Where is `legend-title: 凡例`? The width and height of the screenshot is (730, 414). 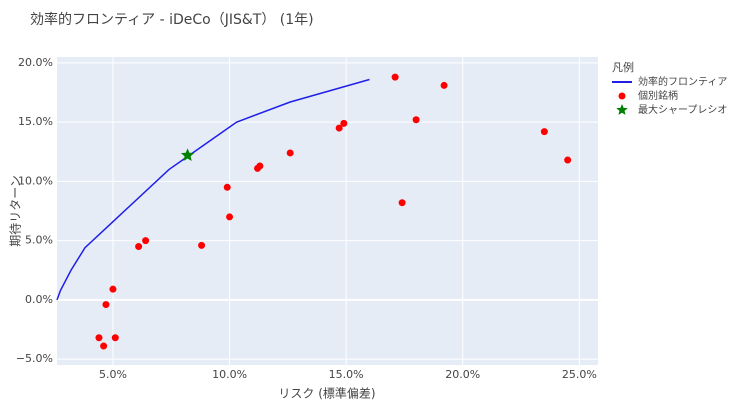
legend-title: 凡例 is located at coordinates (623, 67).